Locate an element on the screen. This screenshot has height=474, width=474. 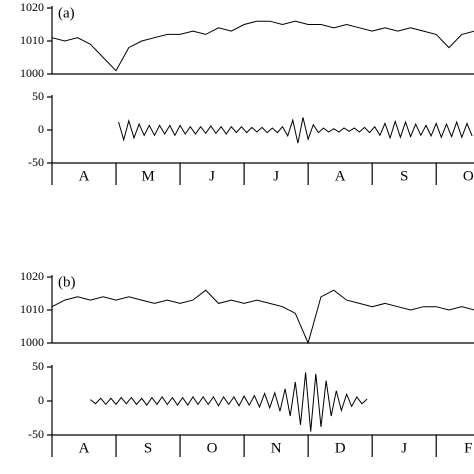
month-label: F is located at coordinates (468, 448).